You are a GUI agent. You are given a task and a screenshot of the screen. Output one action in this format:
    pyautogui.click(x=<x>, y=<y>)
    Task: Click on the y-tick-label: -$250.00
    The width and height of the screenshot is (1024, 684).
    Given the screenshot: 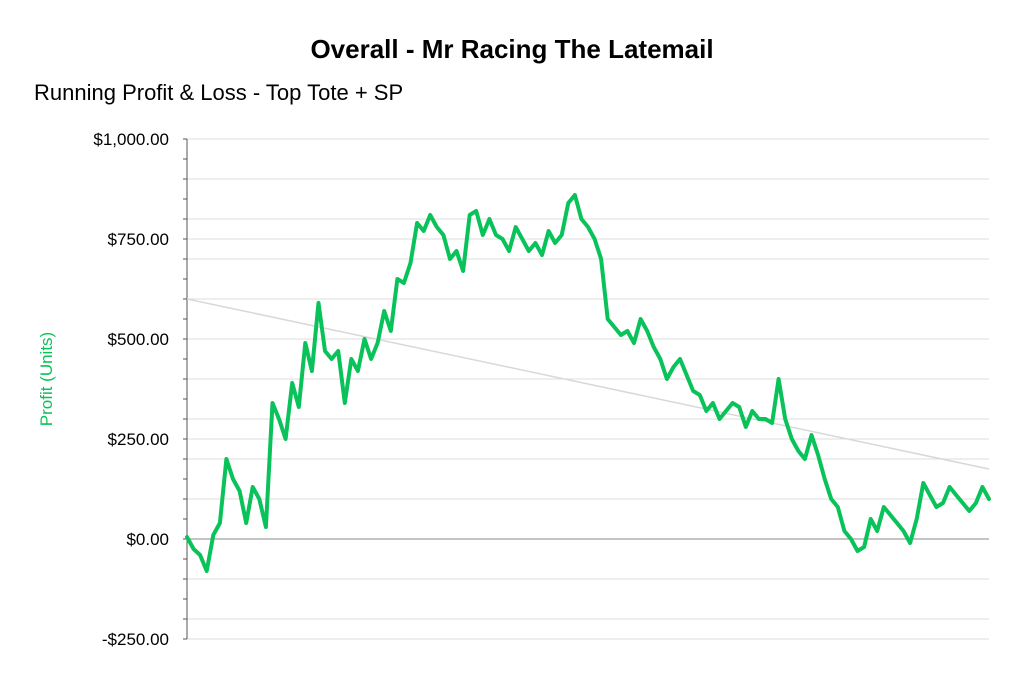 What is the action you would take?
    pyautogui.click(x=135, y=639)
    